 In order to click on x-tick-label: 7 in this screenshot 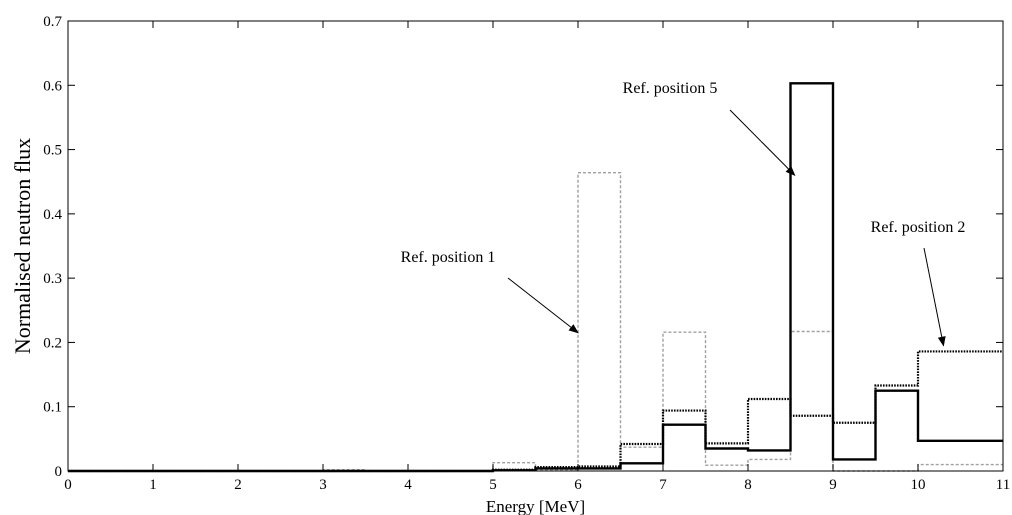, I will do `click(663, 485)`.